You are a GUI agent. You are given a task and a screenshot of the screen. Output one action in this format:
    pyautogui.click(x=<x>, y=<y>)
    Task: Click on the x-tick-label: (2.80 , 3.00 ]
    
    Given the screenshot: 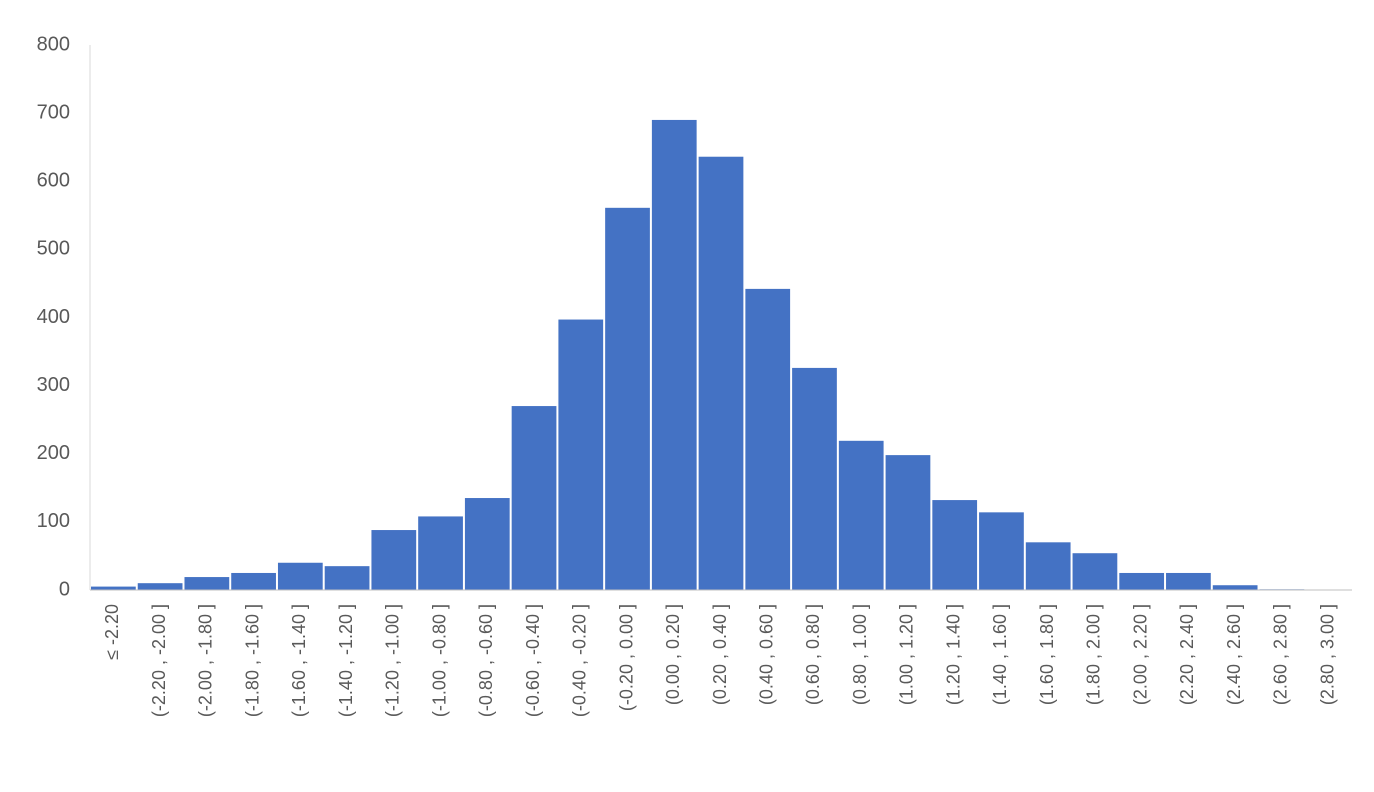 What is the action you would take?
    pyautogui.click(x=1327, y=654)
    